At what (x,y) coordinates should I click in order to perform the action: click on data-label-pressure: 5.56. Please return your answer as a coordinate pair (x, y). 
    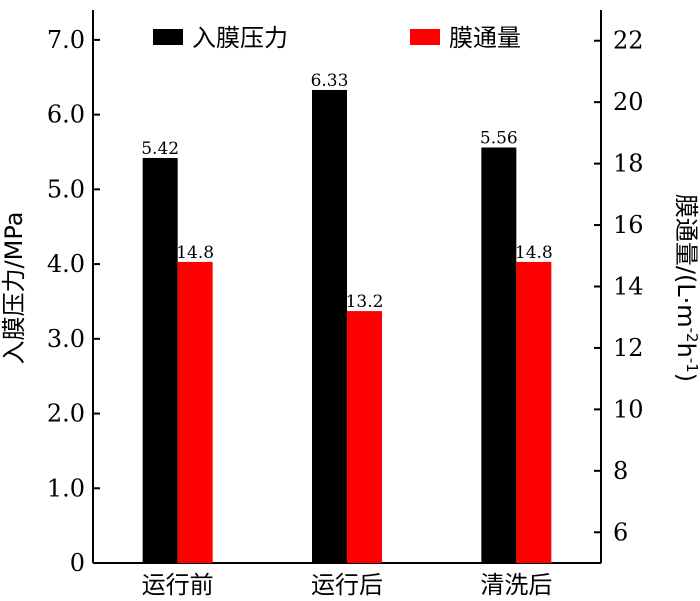
    Looking at the image, I should click on (499, 139).